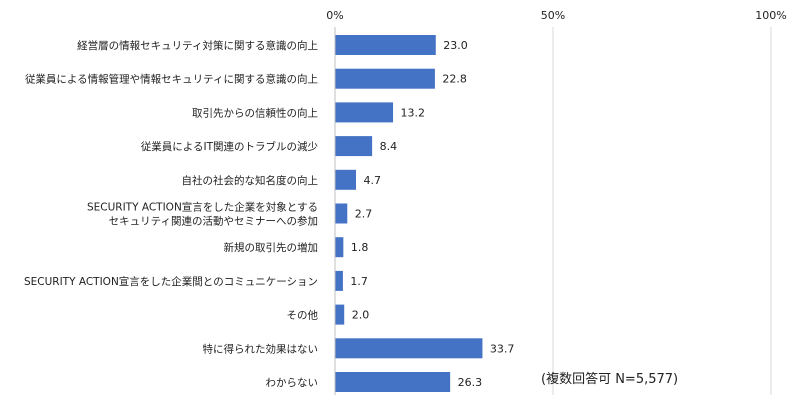  What do you see at coordinates (502, 348) in the screenshot?
I see `value-label: 33.7` at bounding box center [502, 348].